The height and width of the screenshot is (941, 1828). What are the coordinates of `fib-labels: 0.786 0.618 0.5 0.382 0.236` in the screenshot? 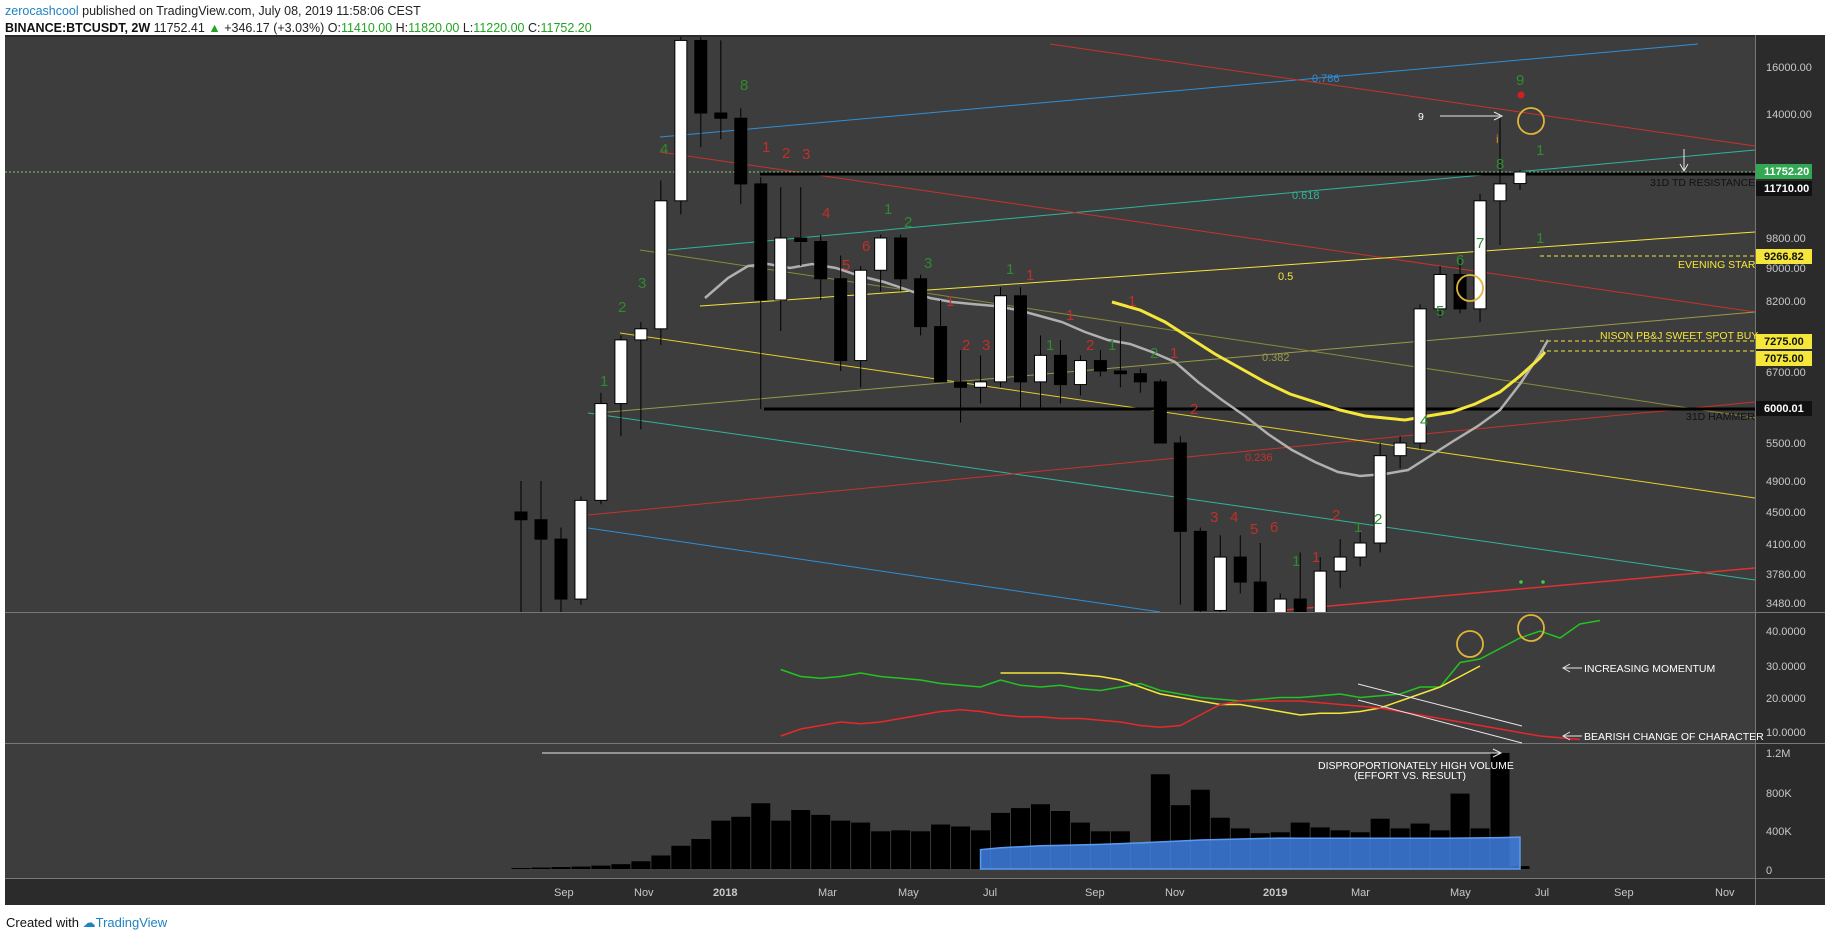 It's located at (1292, 268).